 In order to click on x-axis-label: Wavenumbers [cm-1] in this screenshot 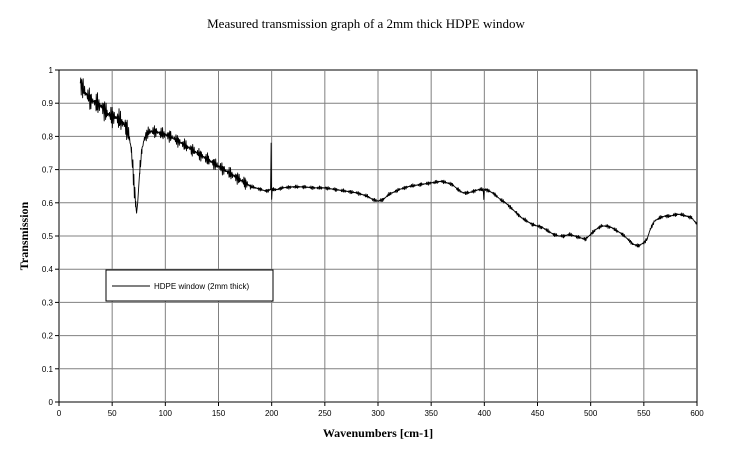, I will do `click(378, 433)`.